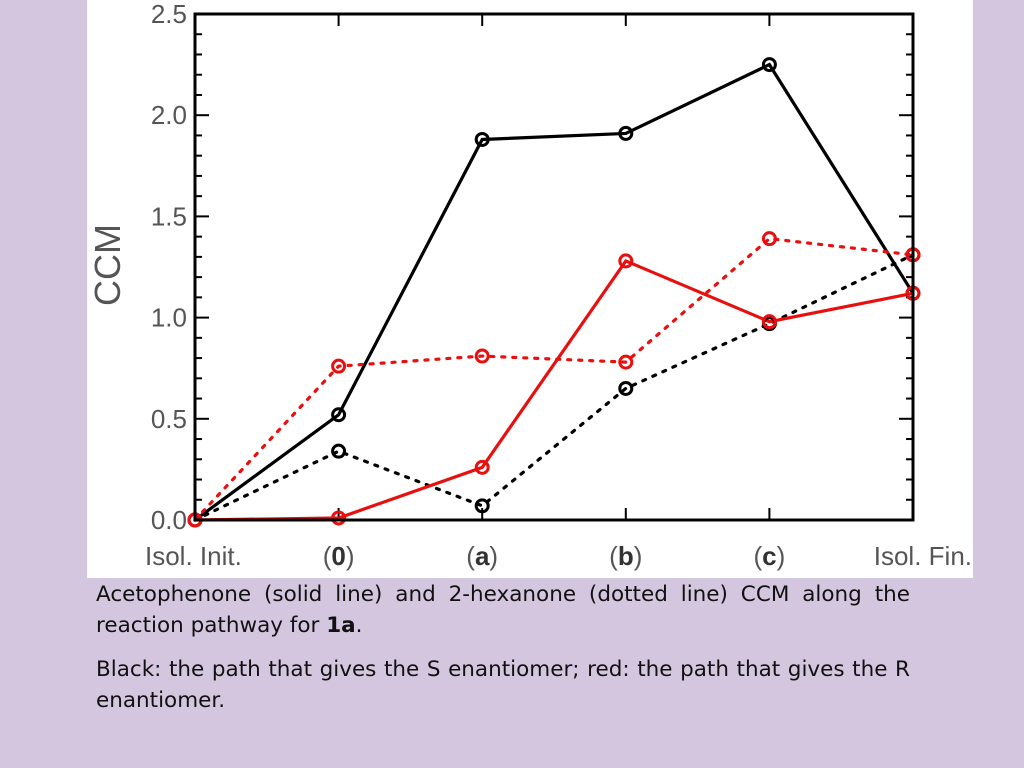 The image size is (1024, 768). I want to click on x-tick-label-bold: b, so click(626, 556).